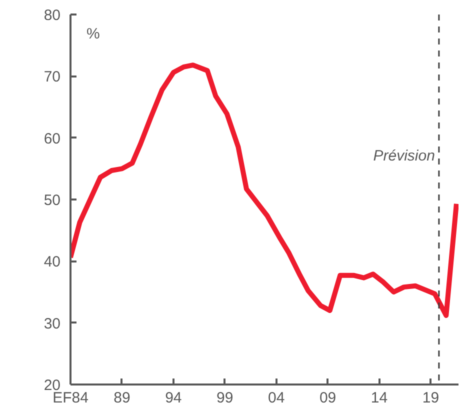 The image size is (460, 412). I want to click on y-tick-label: 80, so click(52, 15).